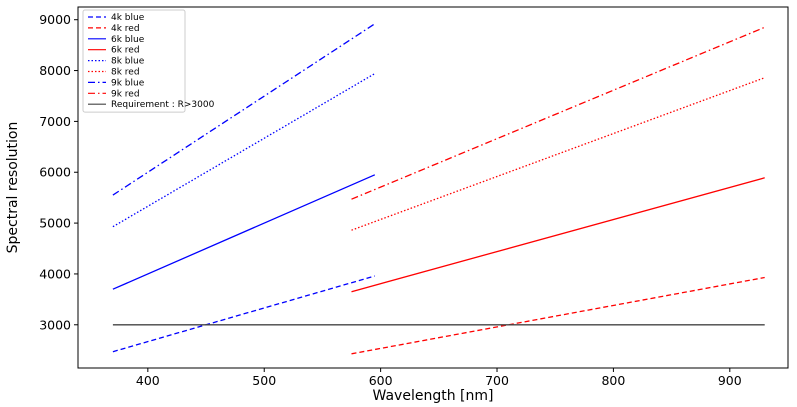 The width and height of the screenshot is (797, 407). I want to click on series-line-4k-red, so click(558, 315).